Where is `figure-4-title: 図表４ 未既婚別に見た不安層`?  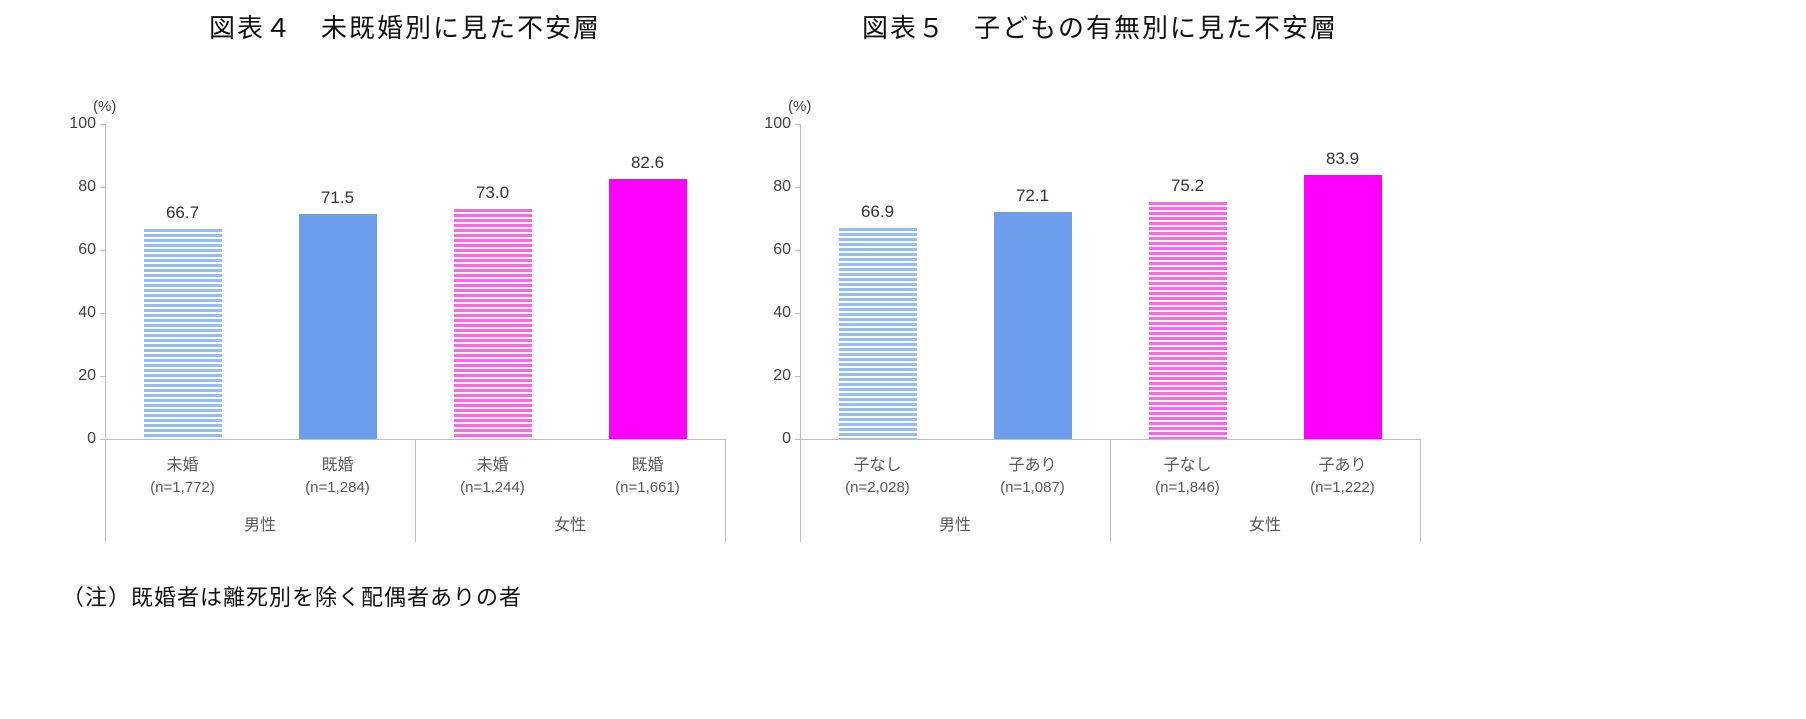 figure-4-title: 図表４ 未既婚別に見た不安層 is located at coordinates (404, 28).